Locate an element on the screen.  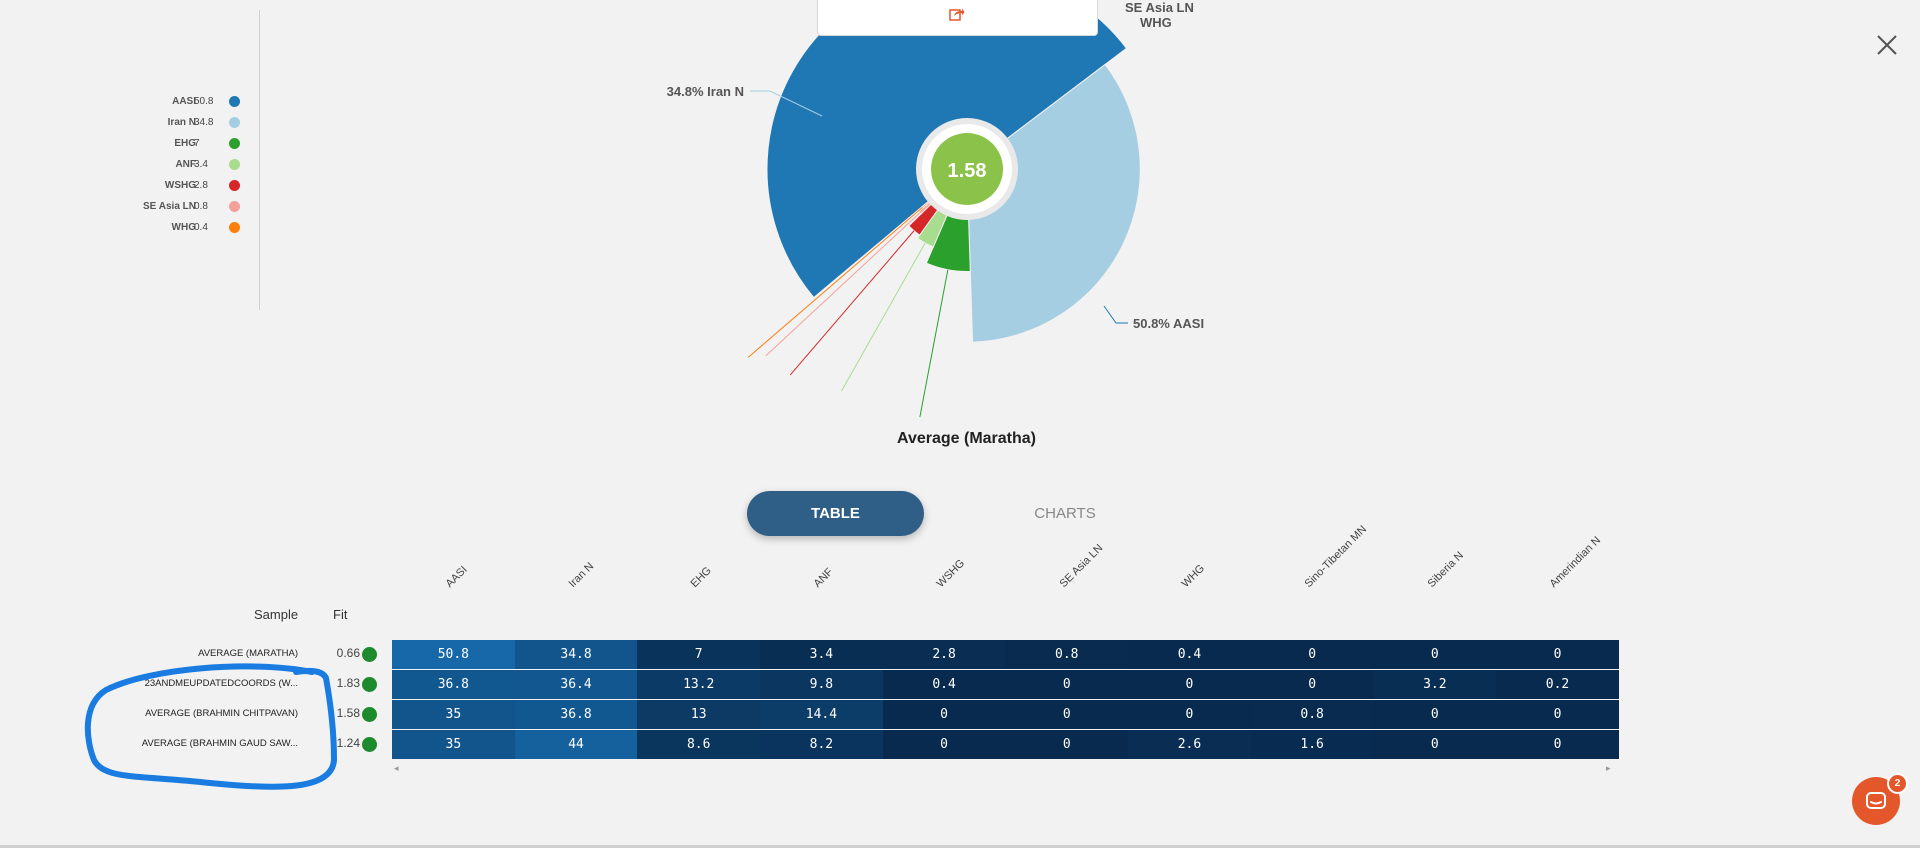
legend-label: WSHG is located at coordinates (180, 185).